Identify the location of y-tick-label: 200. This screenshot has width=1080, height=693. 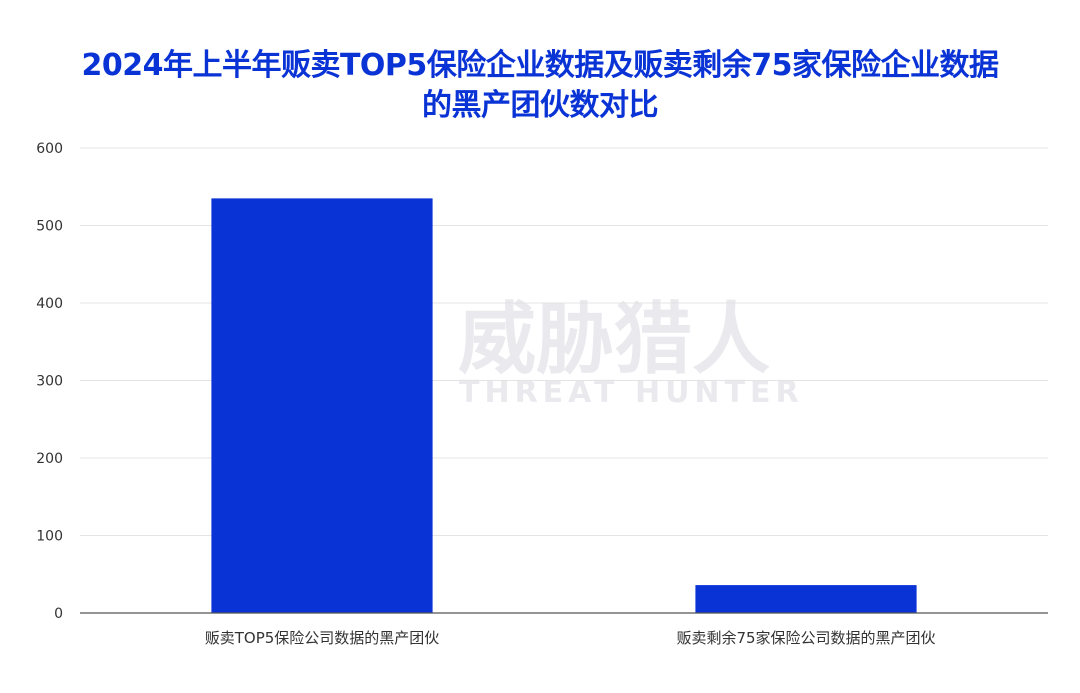
(49, 459).